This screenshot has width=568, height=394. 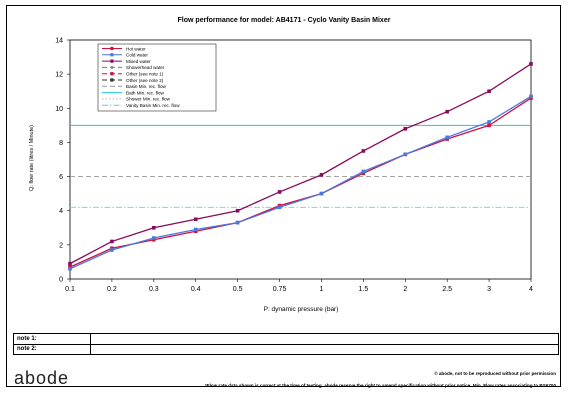 What do you see at coordinates (148, 99) in the screenshot?
I see `legend-label: Shower Min. rec. flow` at bounding box center [148, 99].